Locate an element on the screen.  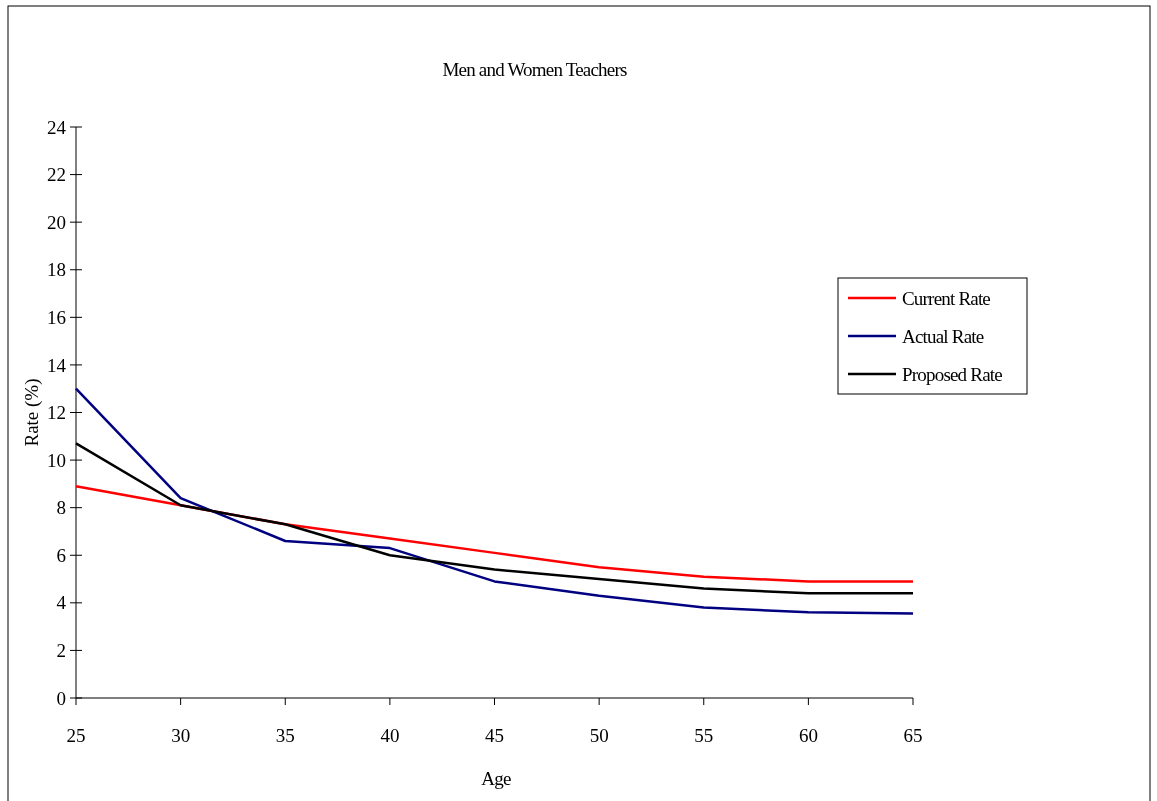
y-tick-label: 14 is located at coordinates (57, 365).